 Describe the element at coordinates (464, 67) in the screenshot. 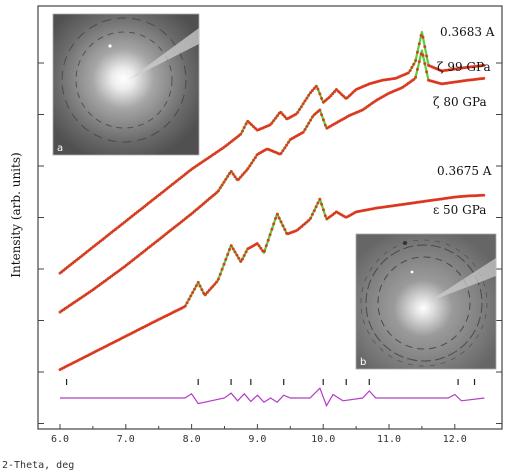

I see `series-label-zeta-99: ζ 99 GPa` at that location.